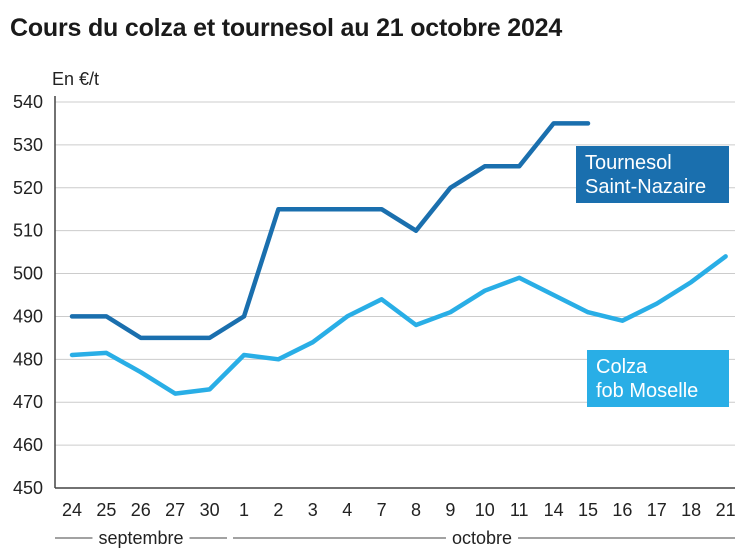  I want to click on month-label: octobre, so click(482, 538).